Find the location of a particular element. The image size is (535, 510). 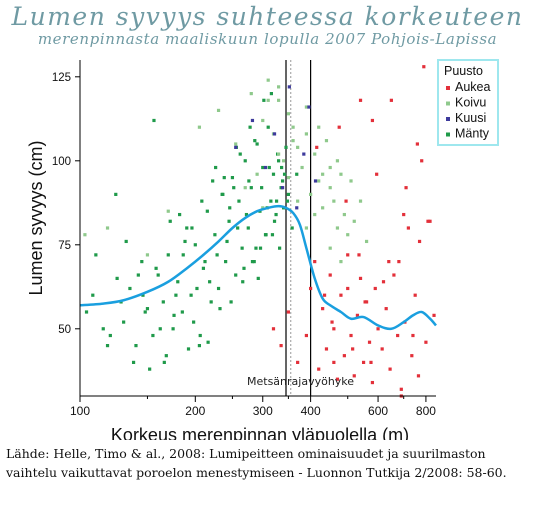

legend-entry: Mänty is located at coordinates (472, 134).